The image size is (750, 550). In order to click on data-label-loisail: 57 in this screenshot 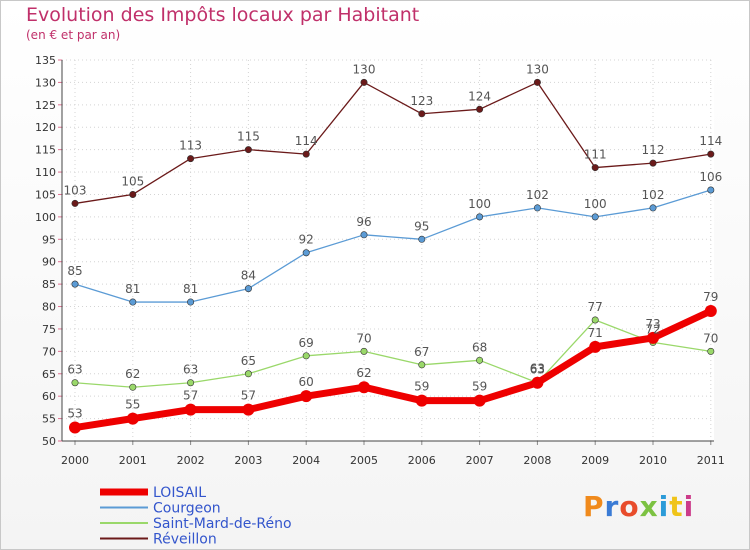, I will do `click(190, 396)`.